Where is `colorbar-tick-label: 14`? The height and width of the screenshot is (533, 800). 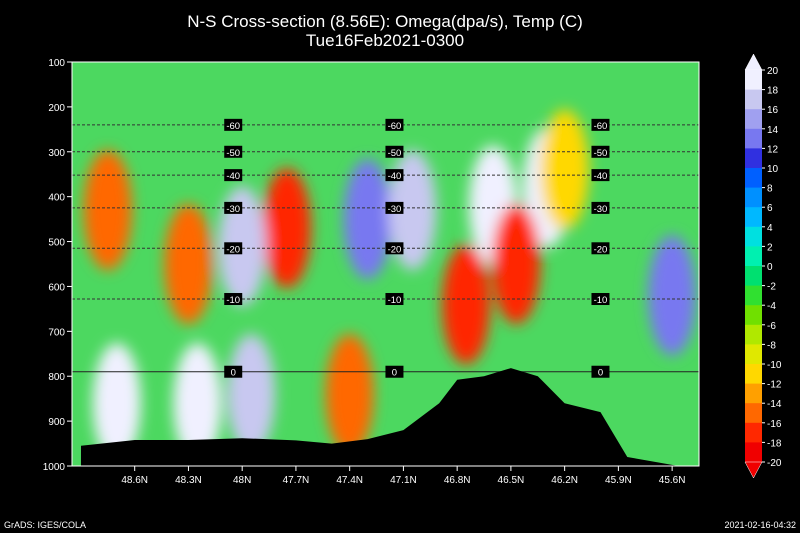
colorbar-tick-label: 14 is located at coordinates (773, 130).